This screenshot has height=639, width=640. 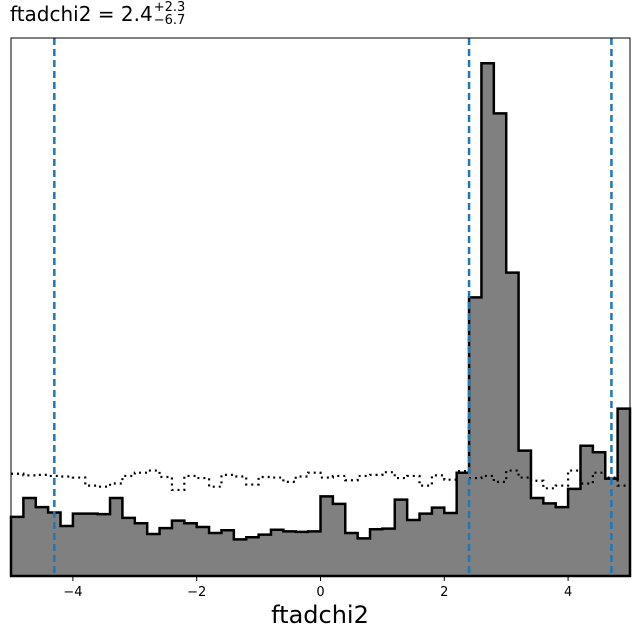 I want to click on x-tick-label: 0, so click(x=320, y=592).